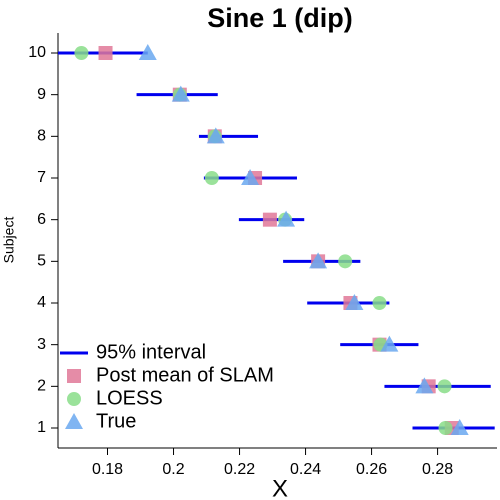 This screenshot has height=500, width=500. What do you see at coordinates (41, 177) in the screenshot?
I see `y-tick-label: 7` at bounding box center [41, 177].